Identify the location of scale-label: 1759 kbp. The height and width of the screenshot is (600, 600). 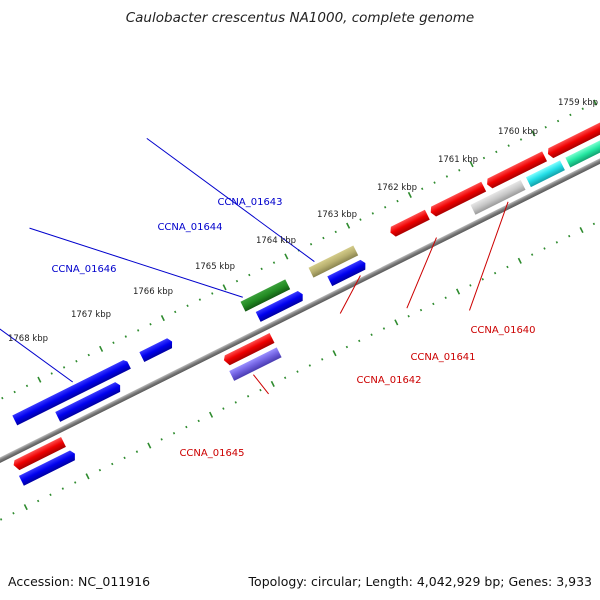
(578, 103).